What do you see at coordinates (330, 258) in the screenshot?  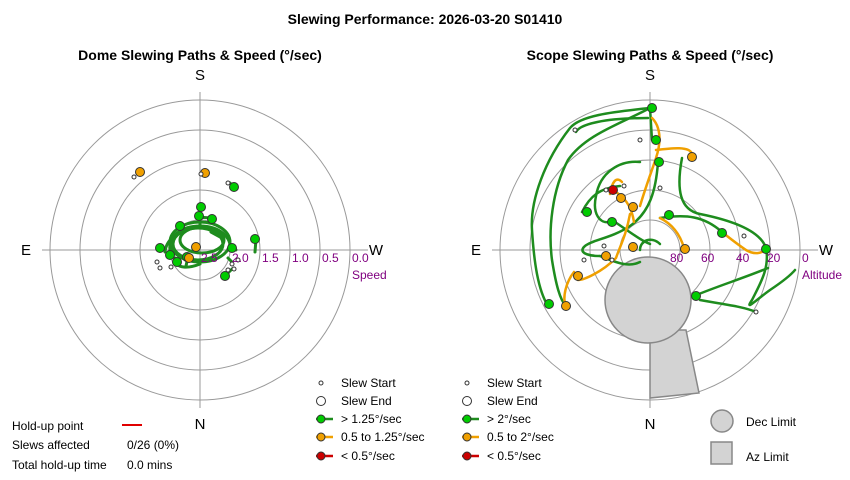 I see `dome-tick: 0.5` at bounding box center [330, 258].